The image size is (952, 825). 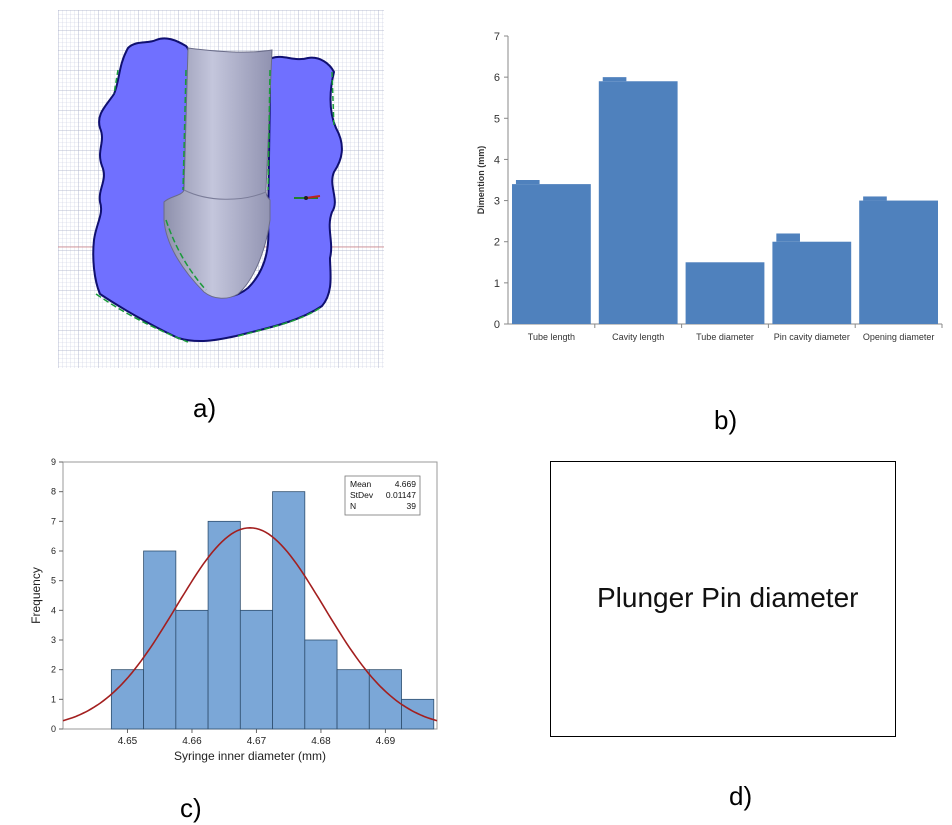 I want to click on x-tick-label: 4.65, so click(x=128, y=741).